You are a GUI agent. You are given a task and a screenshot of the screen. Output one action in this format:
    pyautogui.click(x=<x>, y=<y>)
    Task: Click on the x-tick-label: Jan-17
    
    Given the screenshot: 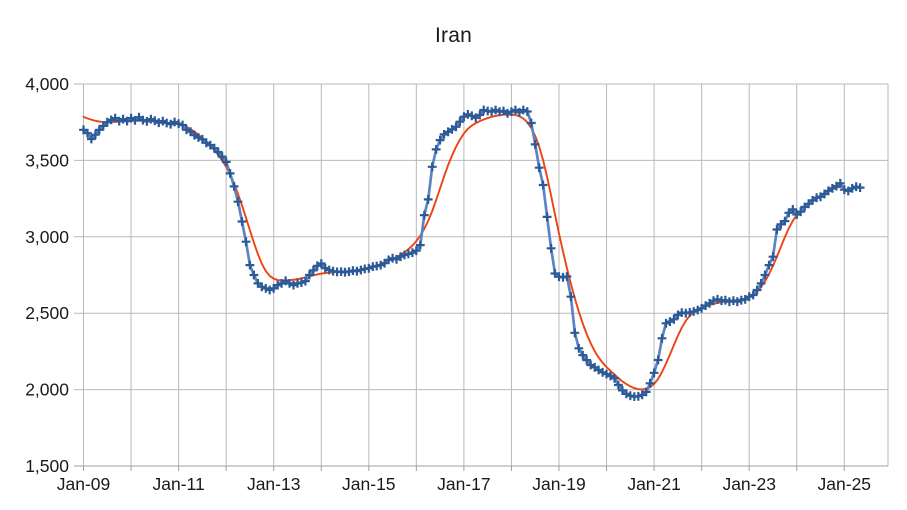 What is the action you would take?
    pyautogui.click(x=464, y=484)
    